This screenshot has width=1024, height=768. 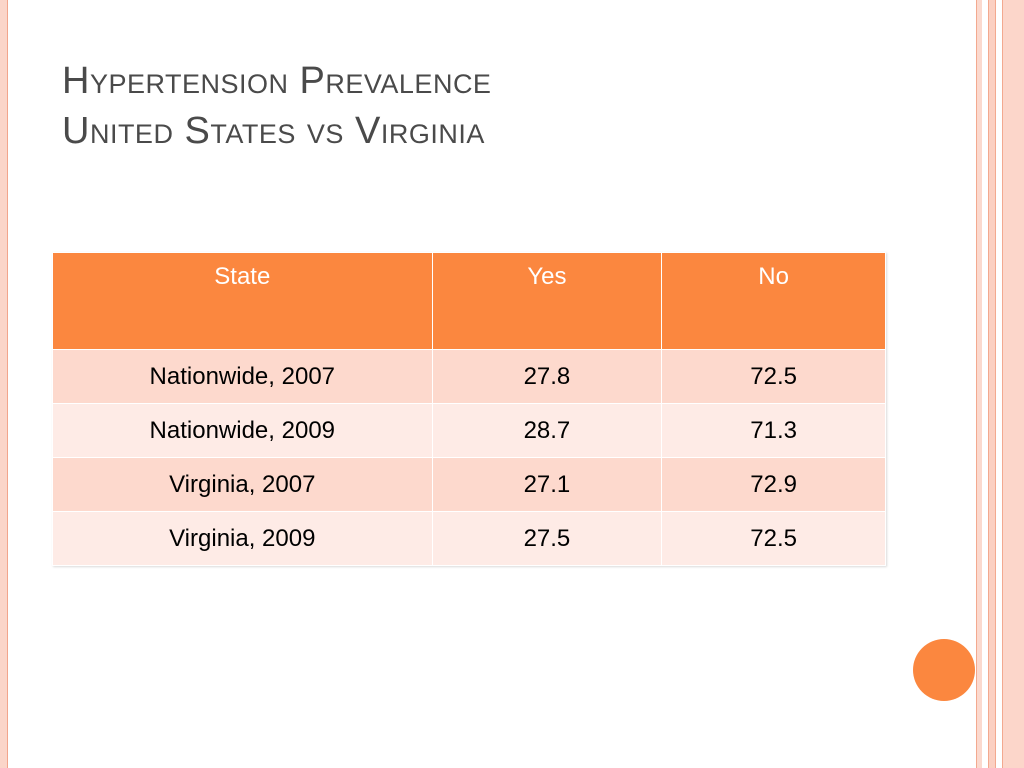 I want to click on cell-state: Virginia, 2007, so click(x=242, y=484).